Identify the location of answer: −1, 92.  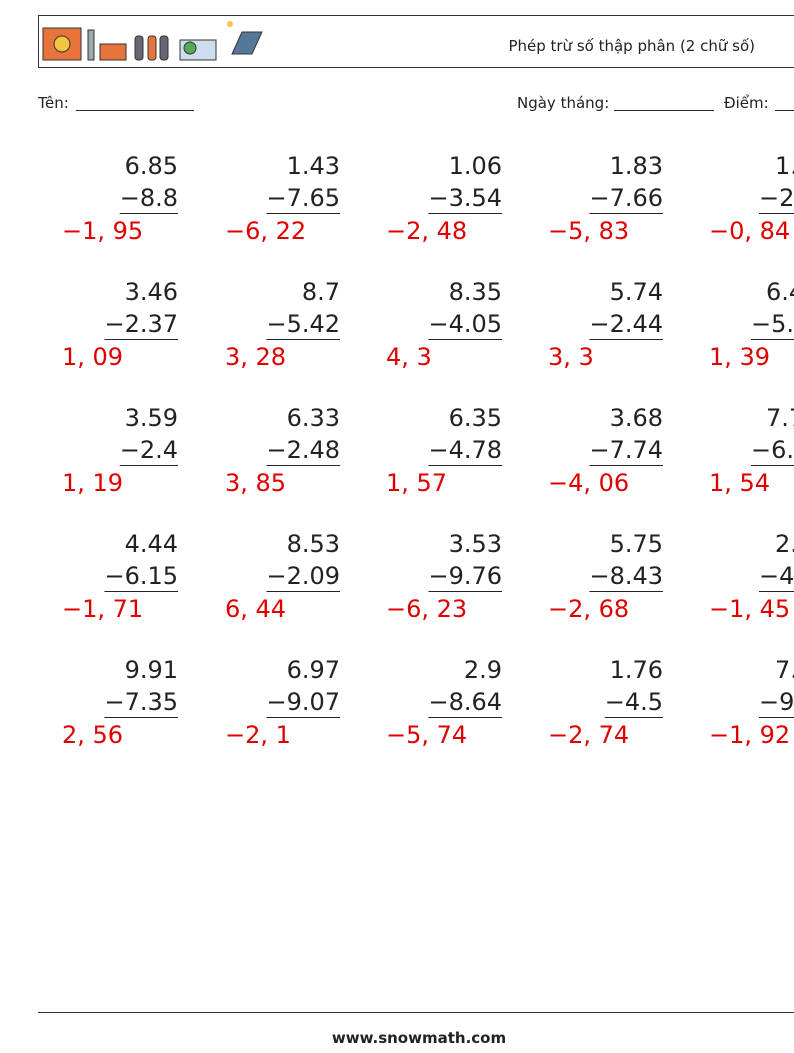
(749, 735).